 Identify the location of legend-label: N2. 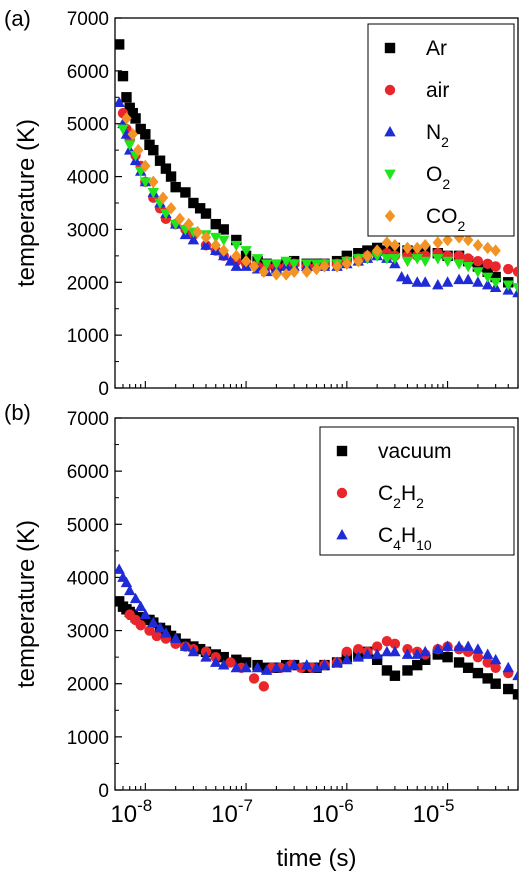
(437, 135).